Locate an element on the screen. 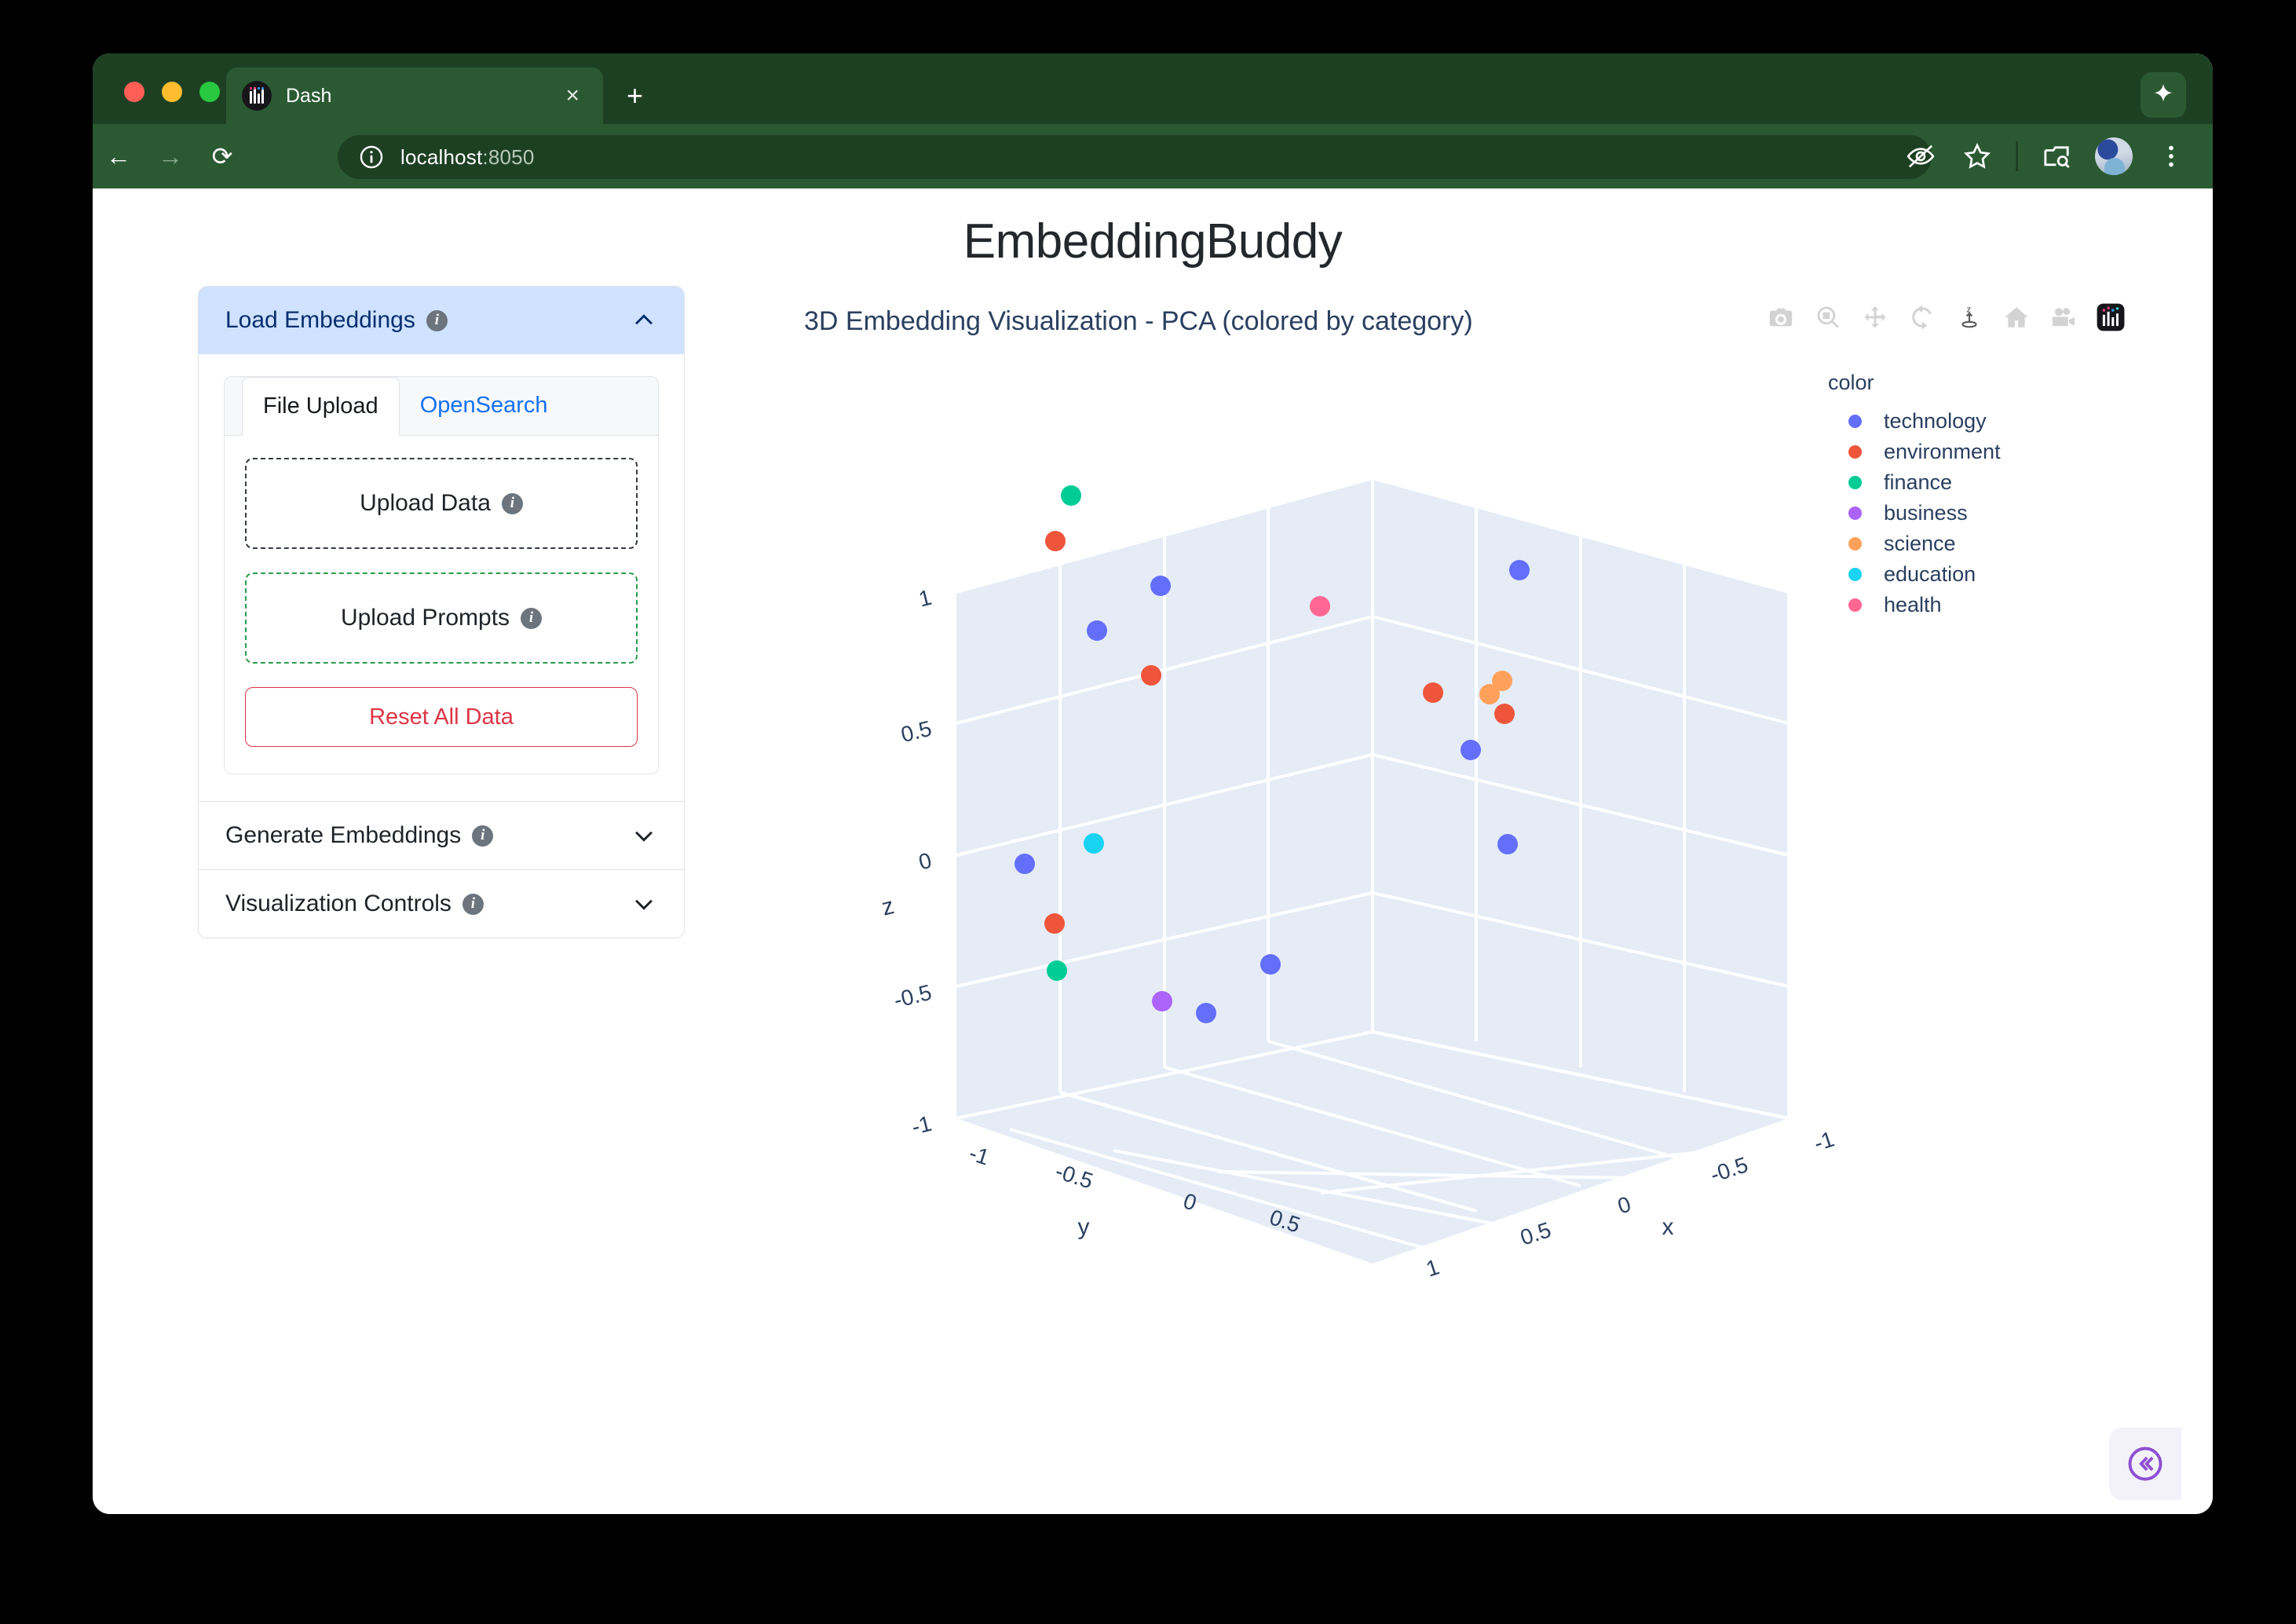 This screenshot has height=1624, width=2296. page-title: EmbeddingBuddy is located at coordinates (1153, 241).